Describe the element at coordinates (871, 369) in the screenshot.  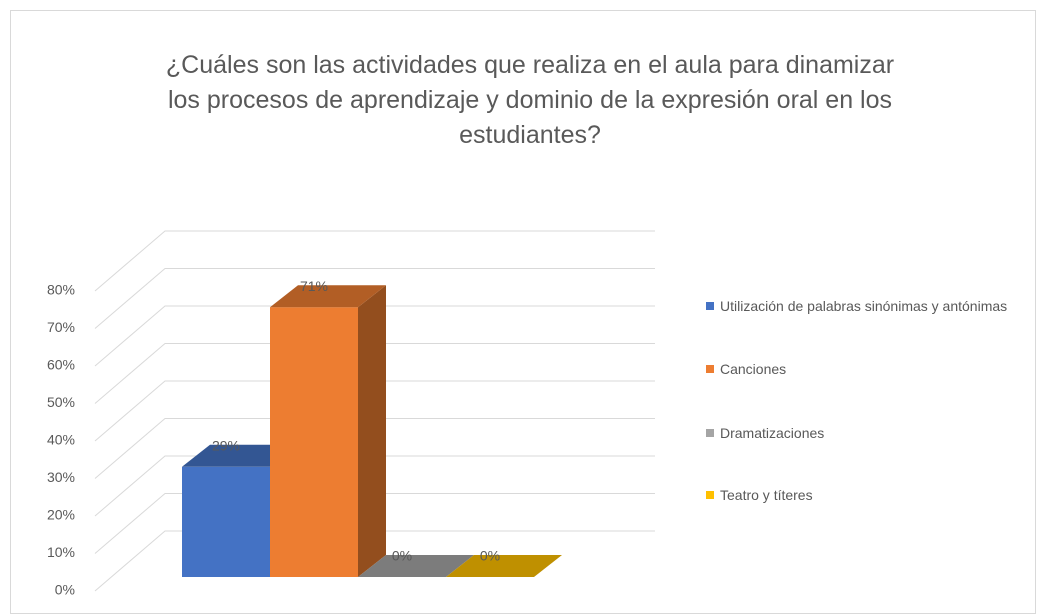
I see `legend-item: Canciones` at that location.